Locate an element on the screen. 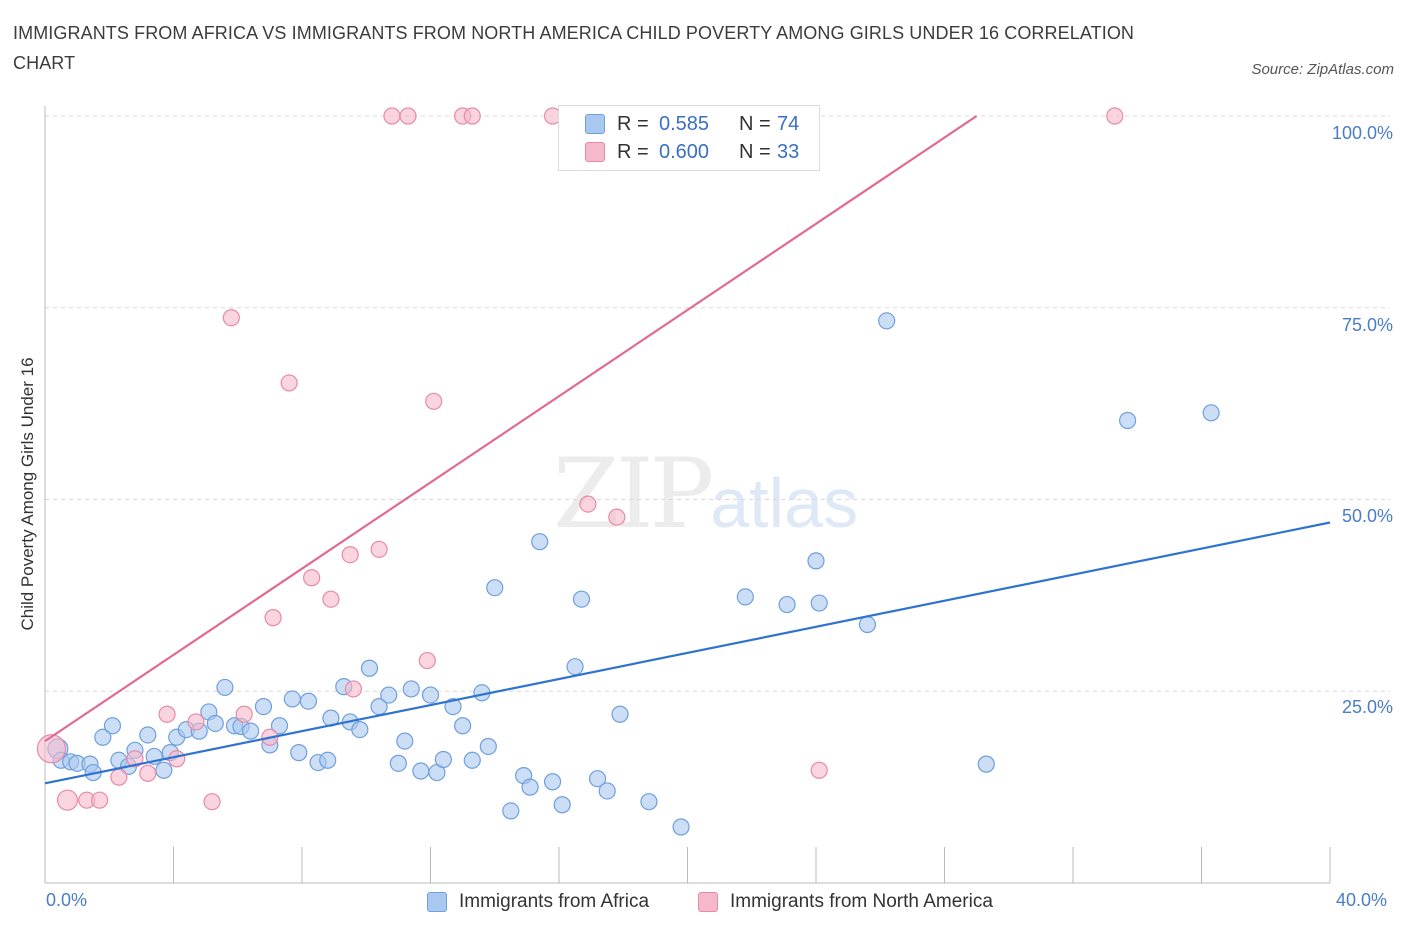 The height and width of the screenshot is (930, 1406). watermark-zip: ZIP is located at coordinates (633, 494).